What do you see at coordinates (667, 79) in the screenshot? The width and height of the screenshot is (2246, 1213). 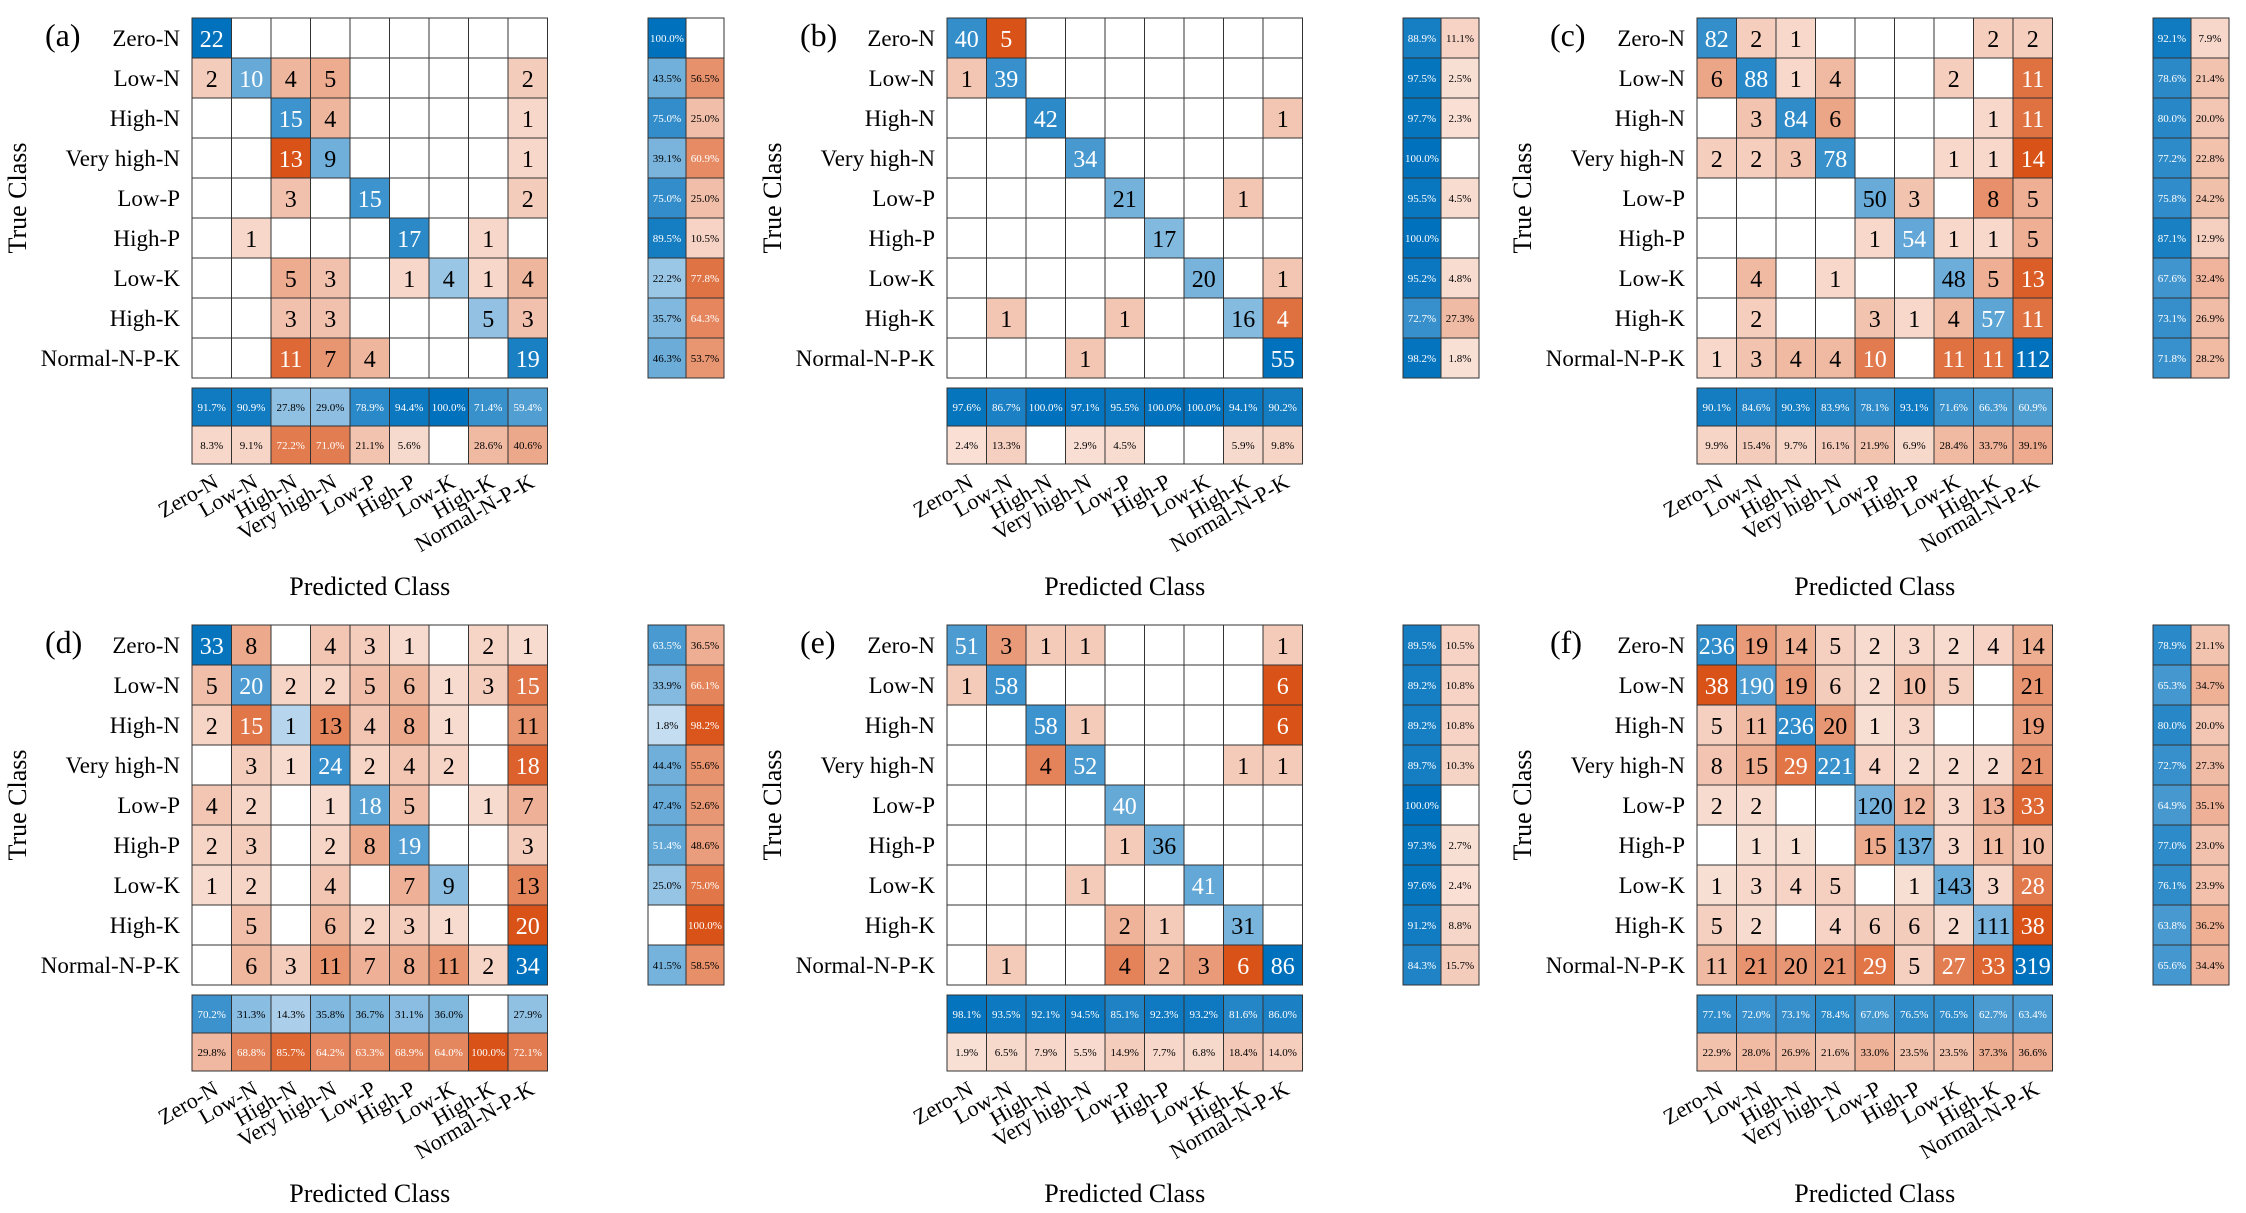 I see `row-summary-correct: 43.5%` at bounding box center [667, 79].